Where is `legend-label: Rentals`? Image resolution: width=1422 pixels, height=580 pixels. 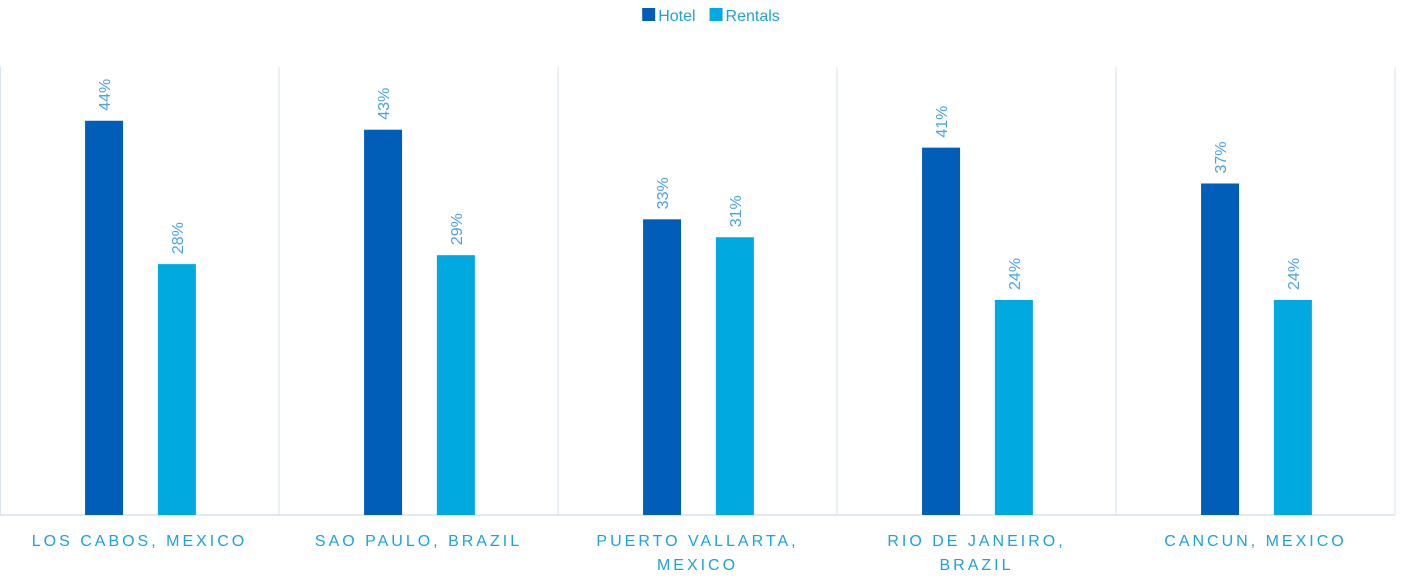 legend-label: Rentals is located at coordinates (753, 16).